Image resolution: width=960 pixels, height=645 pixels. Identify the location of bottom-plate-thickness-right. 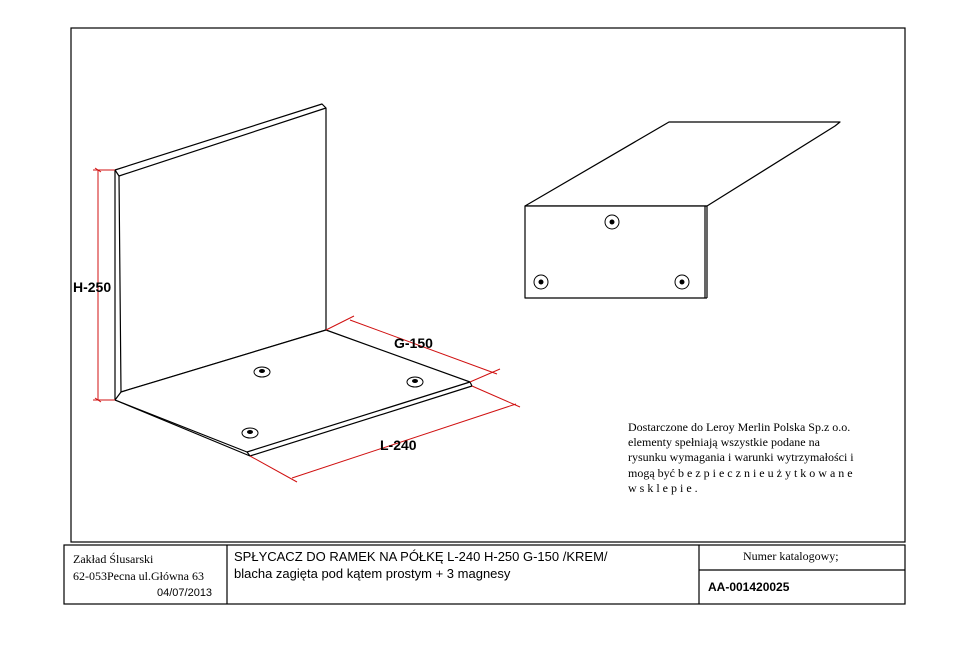
(471, 384).